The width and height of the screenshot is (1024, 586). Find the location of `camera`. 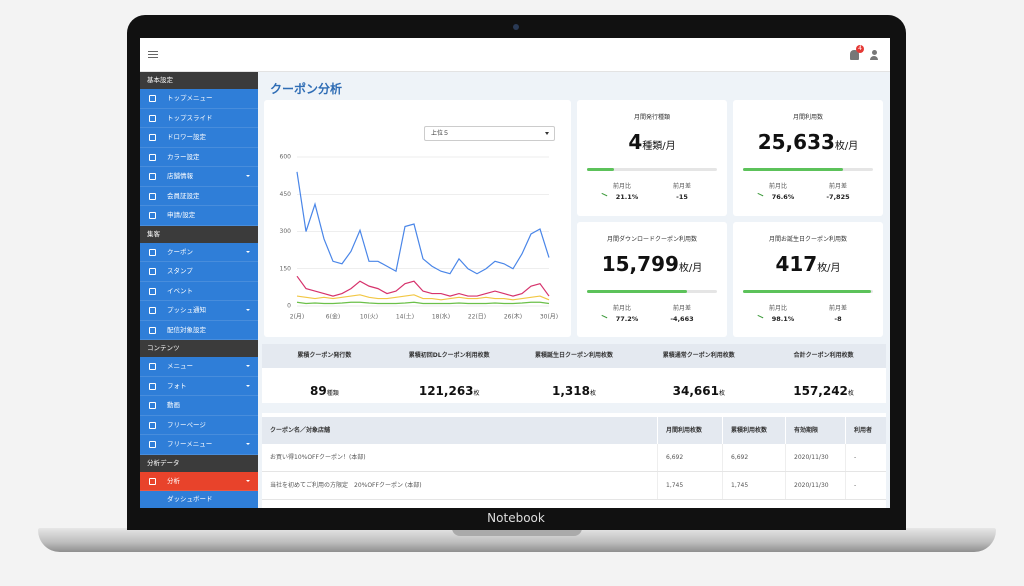

camera is located at coordinates (516, 27).